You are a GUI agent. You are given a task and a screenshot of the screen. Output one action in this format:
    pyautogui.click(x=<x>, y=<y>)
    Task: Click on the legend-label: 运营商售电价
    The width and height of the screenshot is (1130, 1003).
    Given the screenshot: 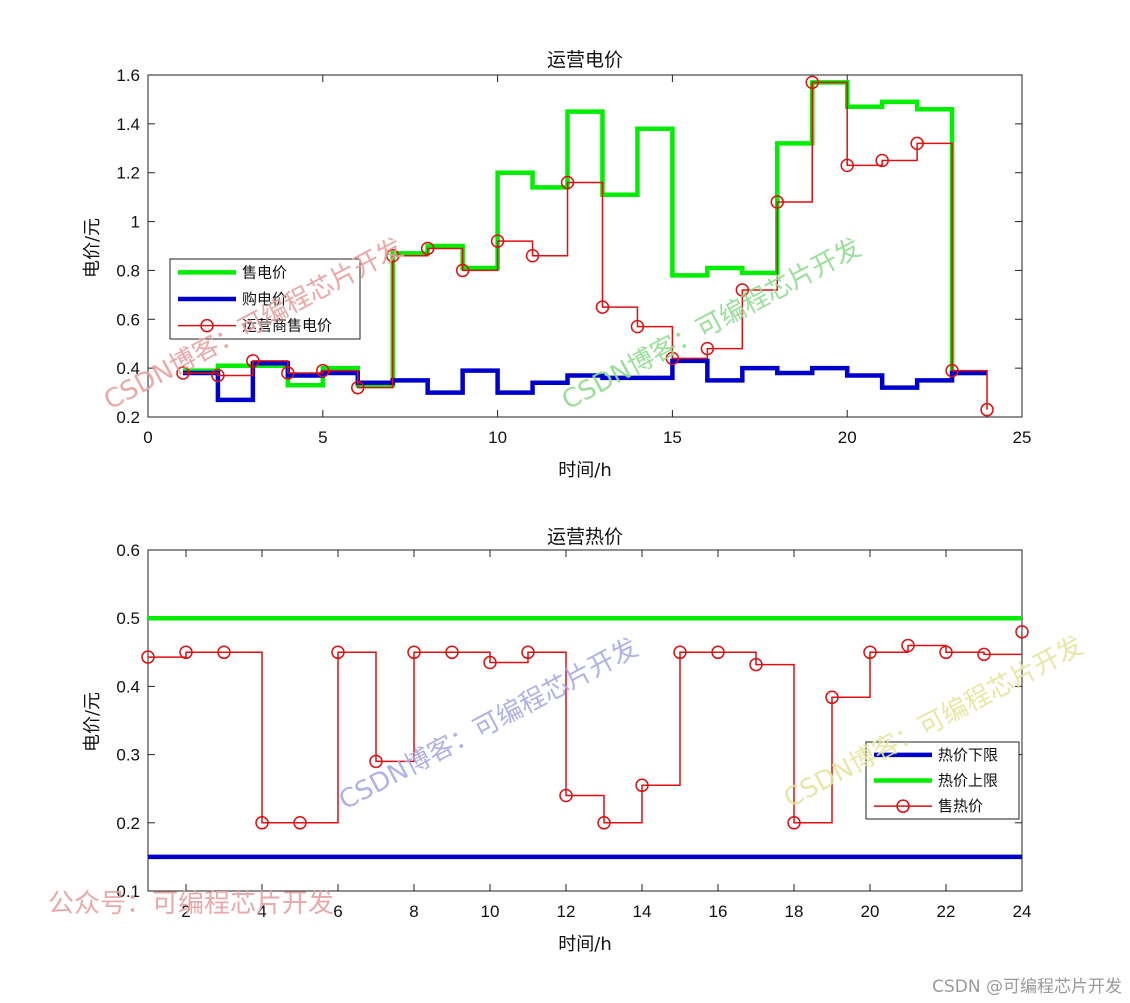 What is the action you would take?
    pyautogui.click(x=287, y=326)
    